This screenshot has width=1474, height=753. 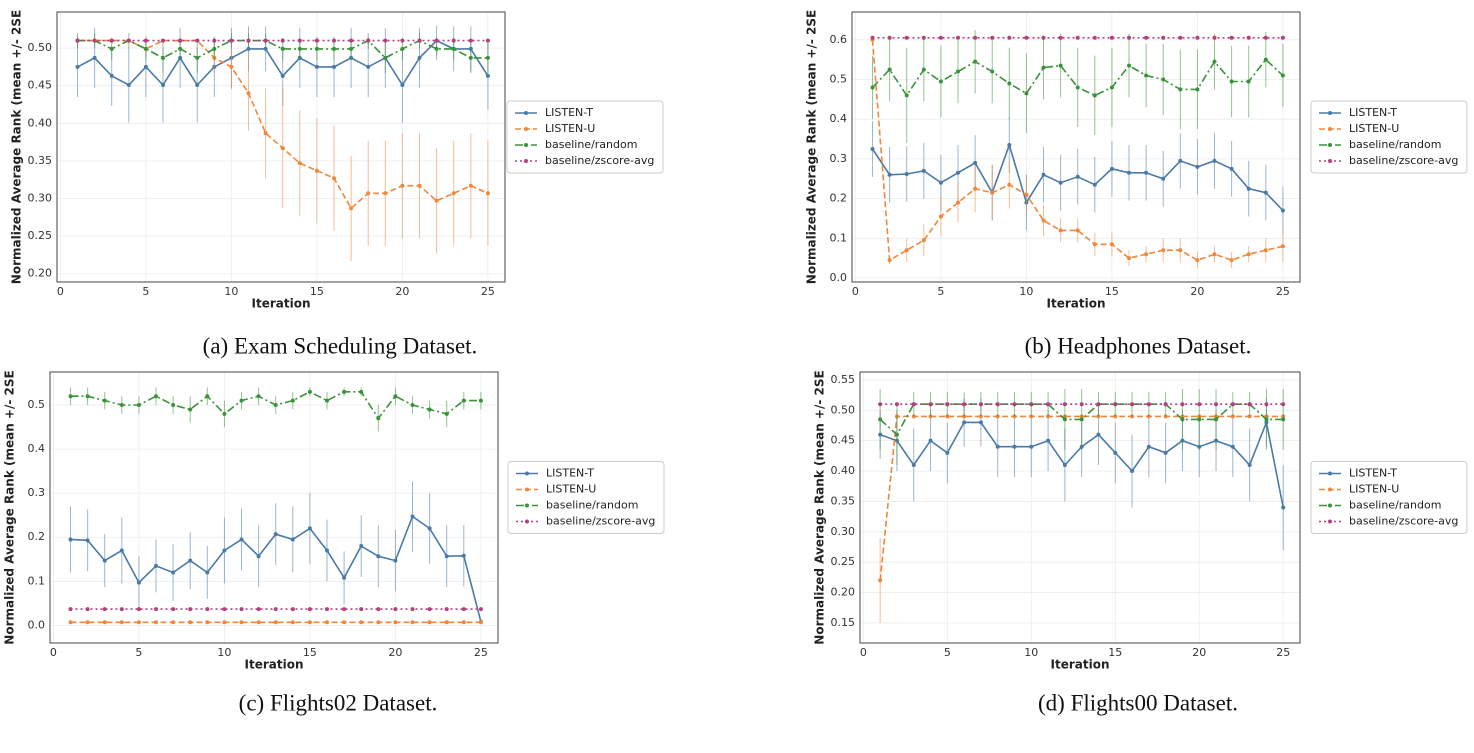 I want to click on y-tick-label: 0.2, so click(x=839, y=198).